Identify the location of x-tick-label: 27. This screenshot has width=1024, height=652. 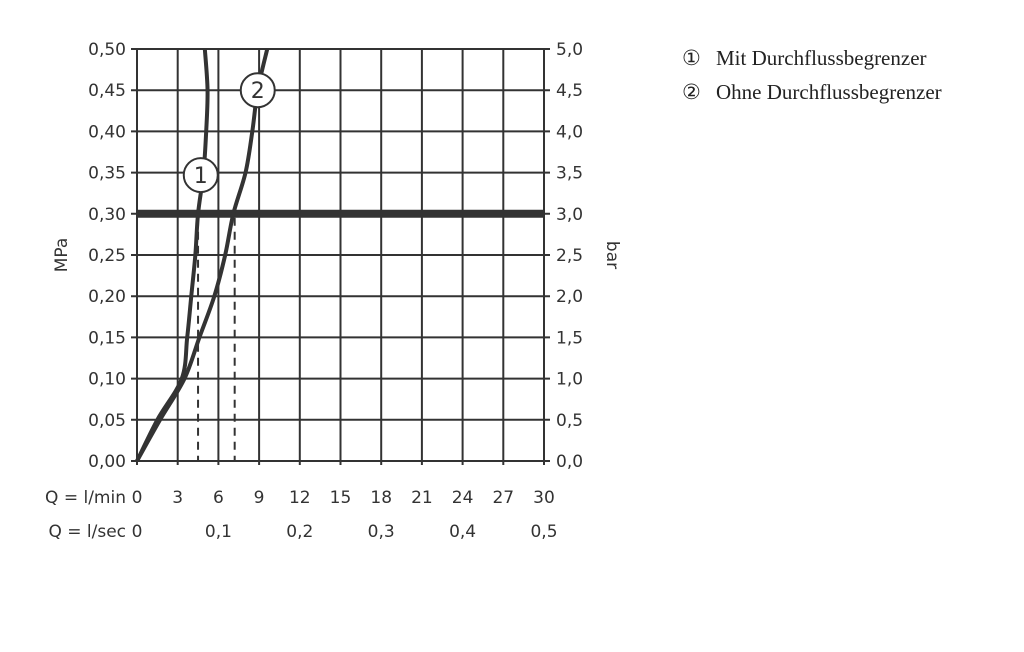
(503, 498).